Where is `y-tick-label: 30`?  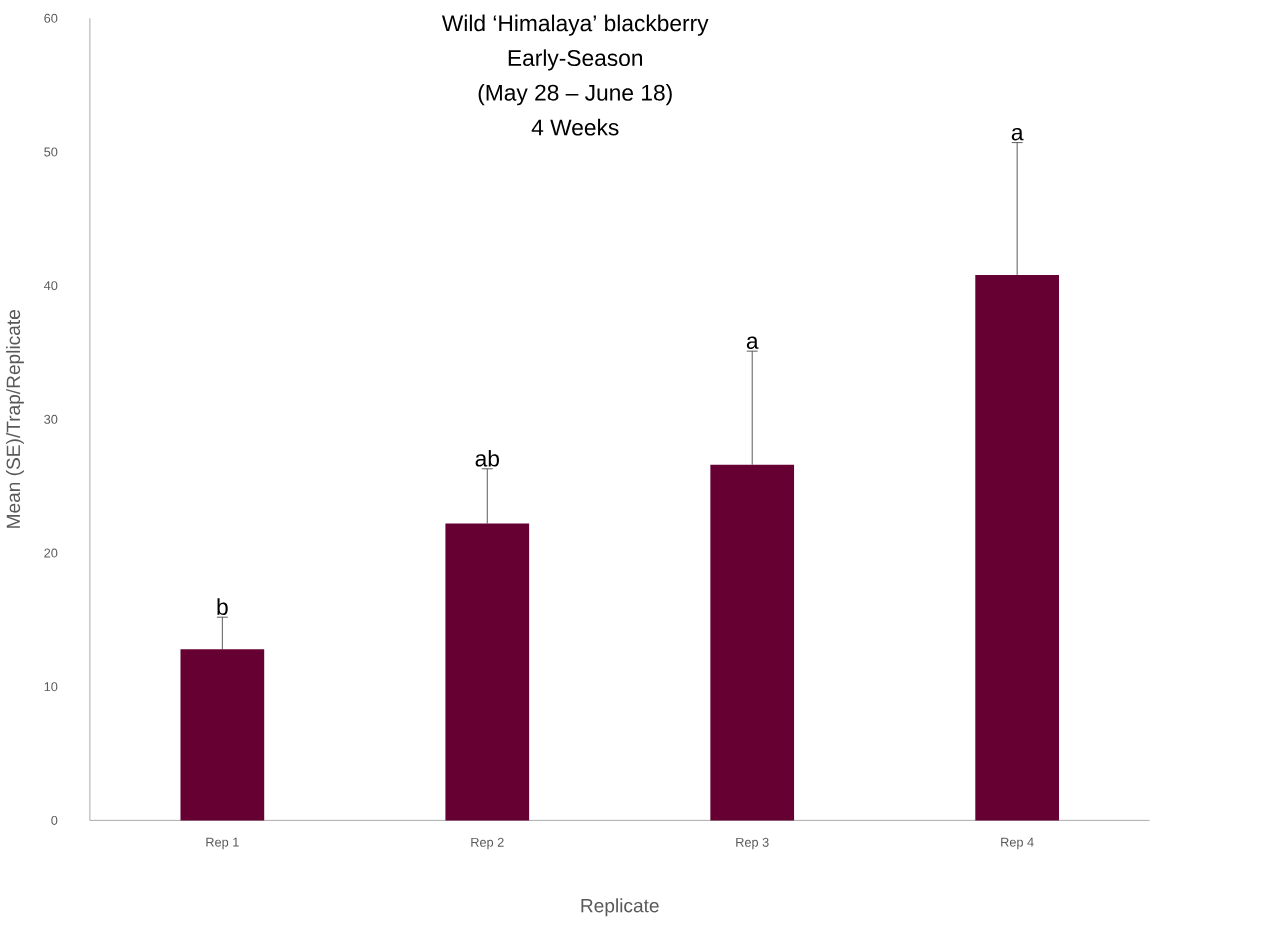 y-tick-label: 30 is located at coordinates (51, 419).